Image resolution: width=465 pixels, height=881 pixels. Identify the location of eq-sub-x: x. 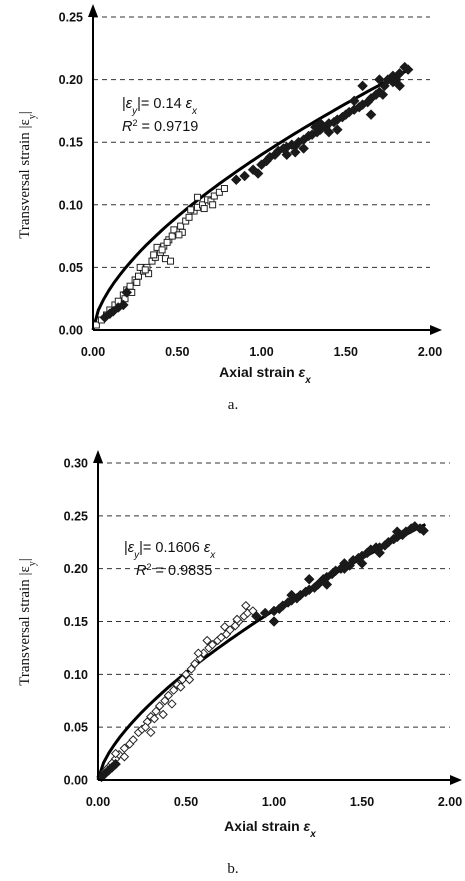
(194, 111).